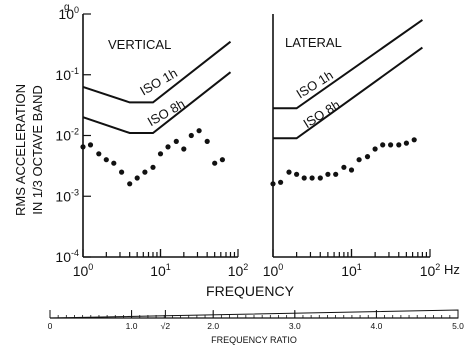 The height and width of the screenshot is (347, 466). I want to click on ratio-tick-label: 3.0, so click(295, 326).